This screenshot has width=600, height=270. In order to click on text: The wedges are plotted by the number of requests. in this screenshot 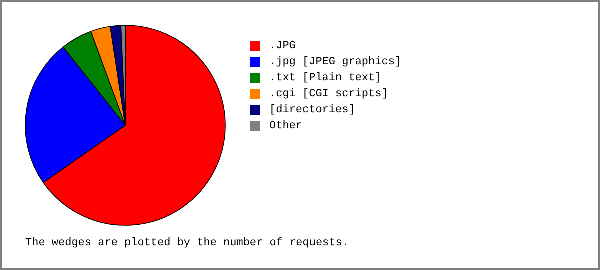, I will do `click(187, 244)`.